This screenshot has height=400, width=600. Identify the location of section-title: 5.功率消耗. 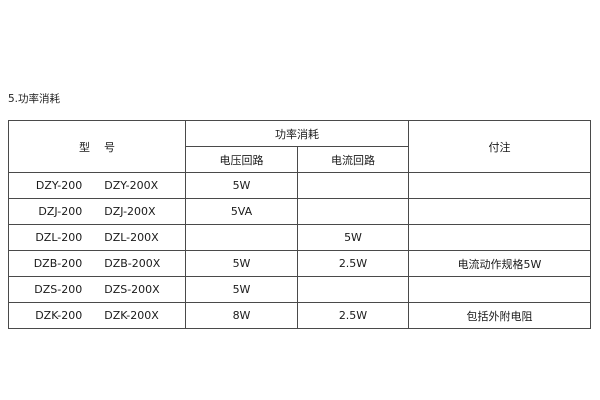
(34, 99).